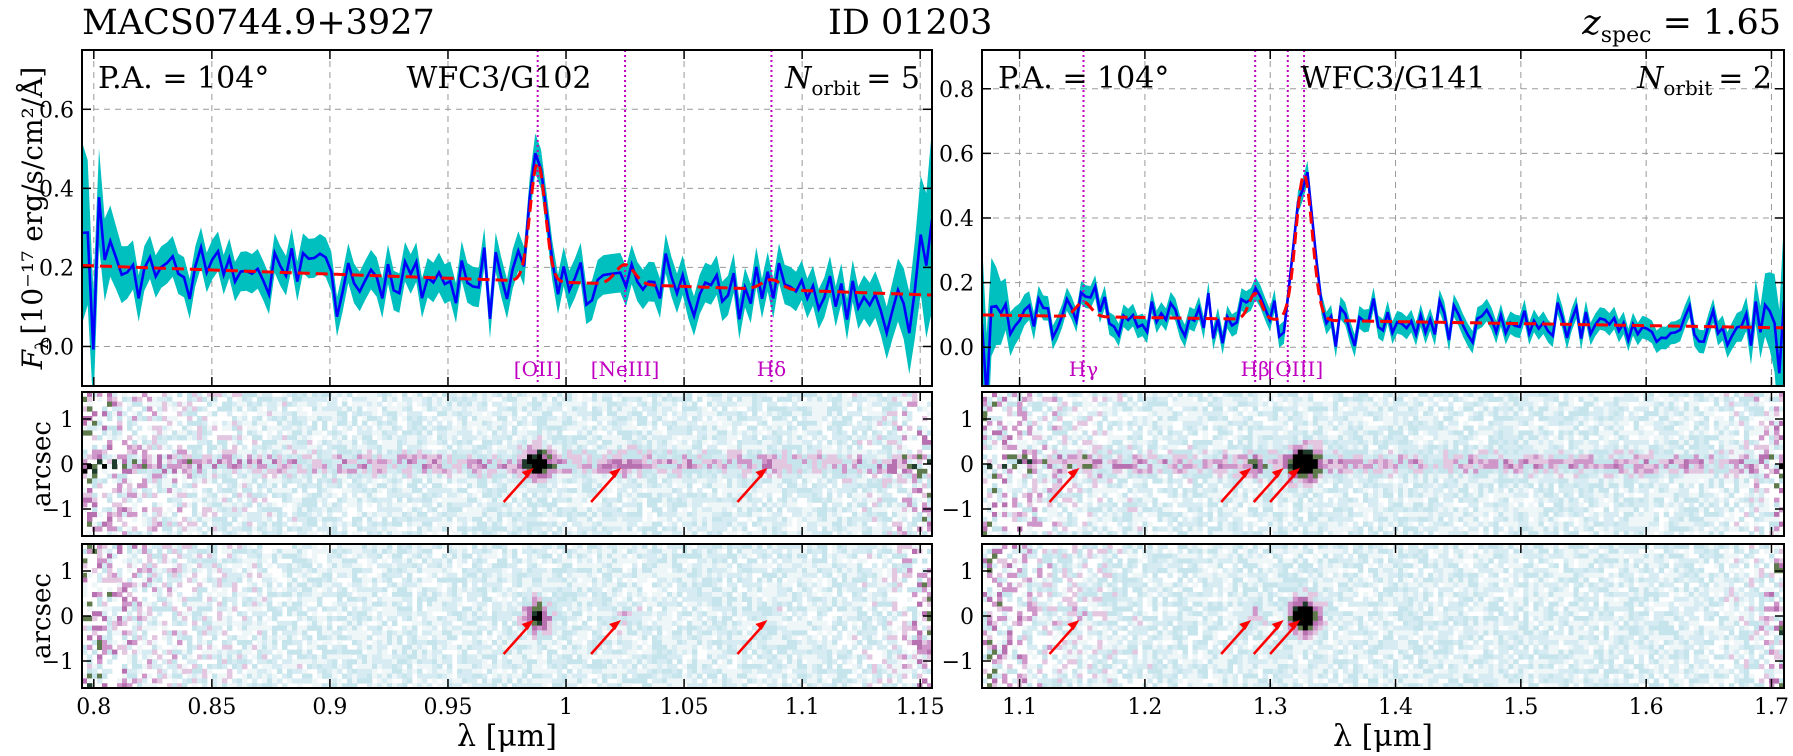 Image resolution: width=1793 pixels, height=756 pixels. What do you see at coordinates (684, 707) in the screenshot?
I see `x-tick-label: 1.05` at bounding box center [684, 707].